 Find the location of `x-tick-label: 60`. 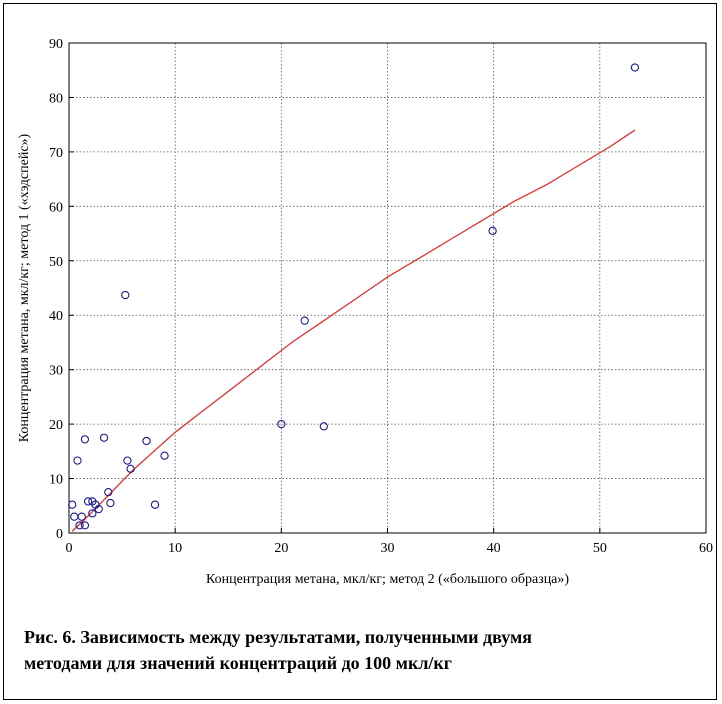

x-tick-label: 60 is located at coordinates (706, 548).